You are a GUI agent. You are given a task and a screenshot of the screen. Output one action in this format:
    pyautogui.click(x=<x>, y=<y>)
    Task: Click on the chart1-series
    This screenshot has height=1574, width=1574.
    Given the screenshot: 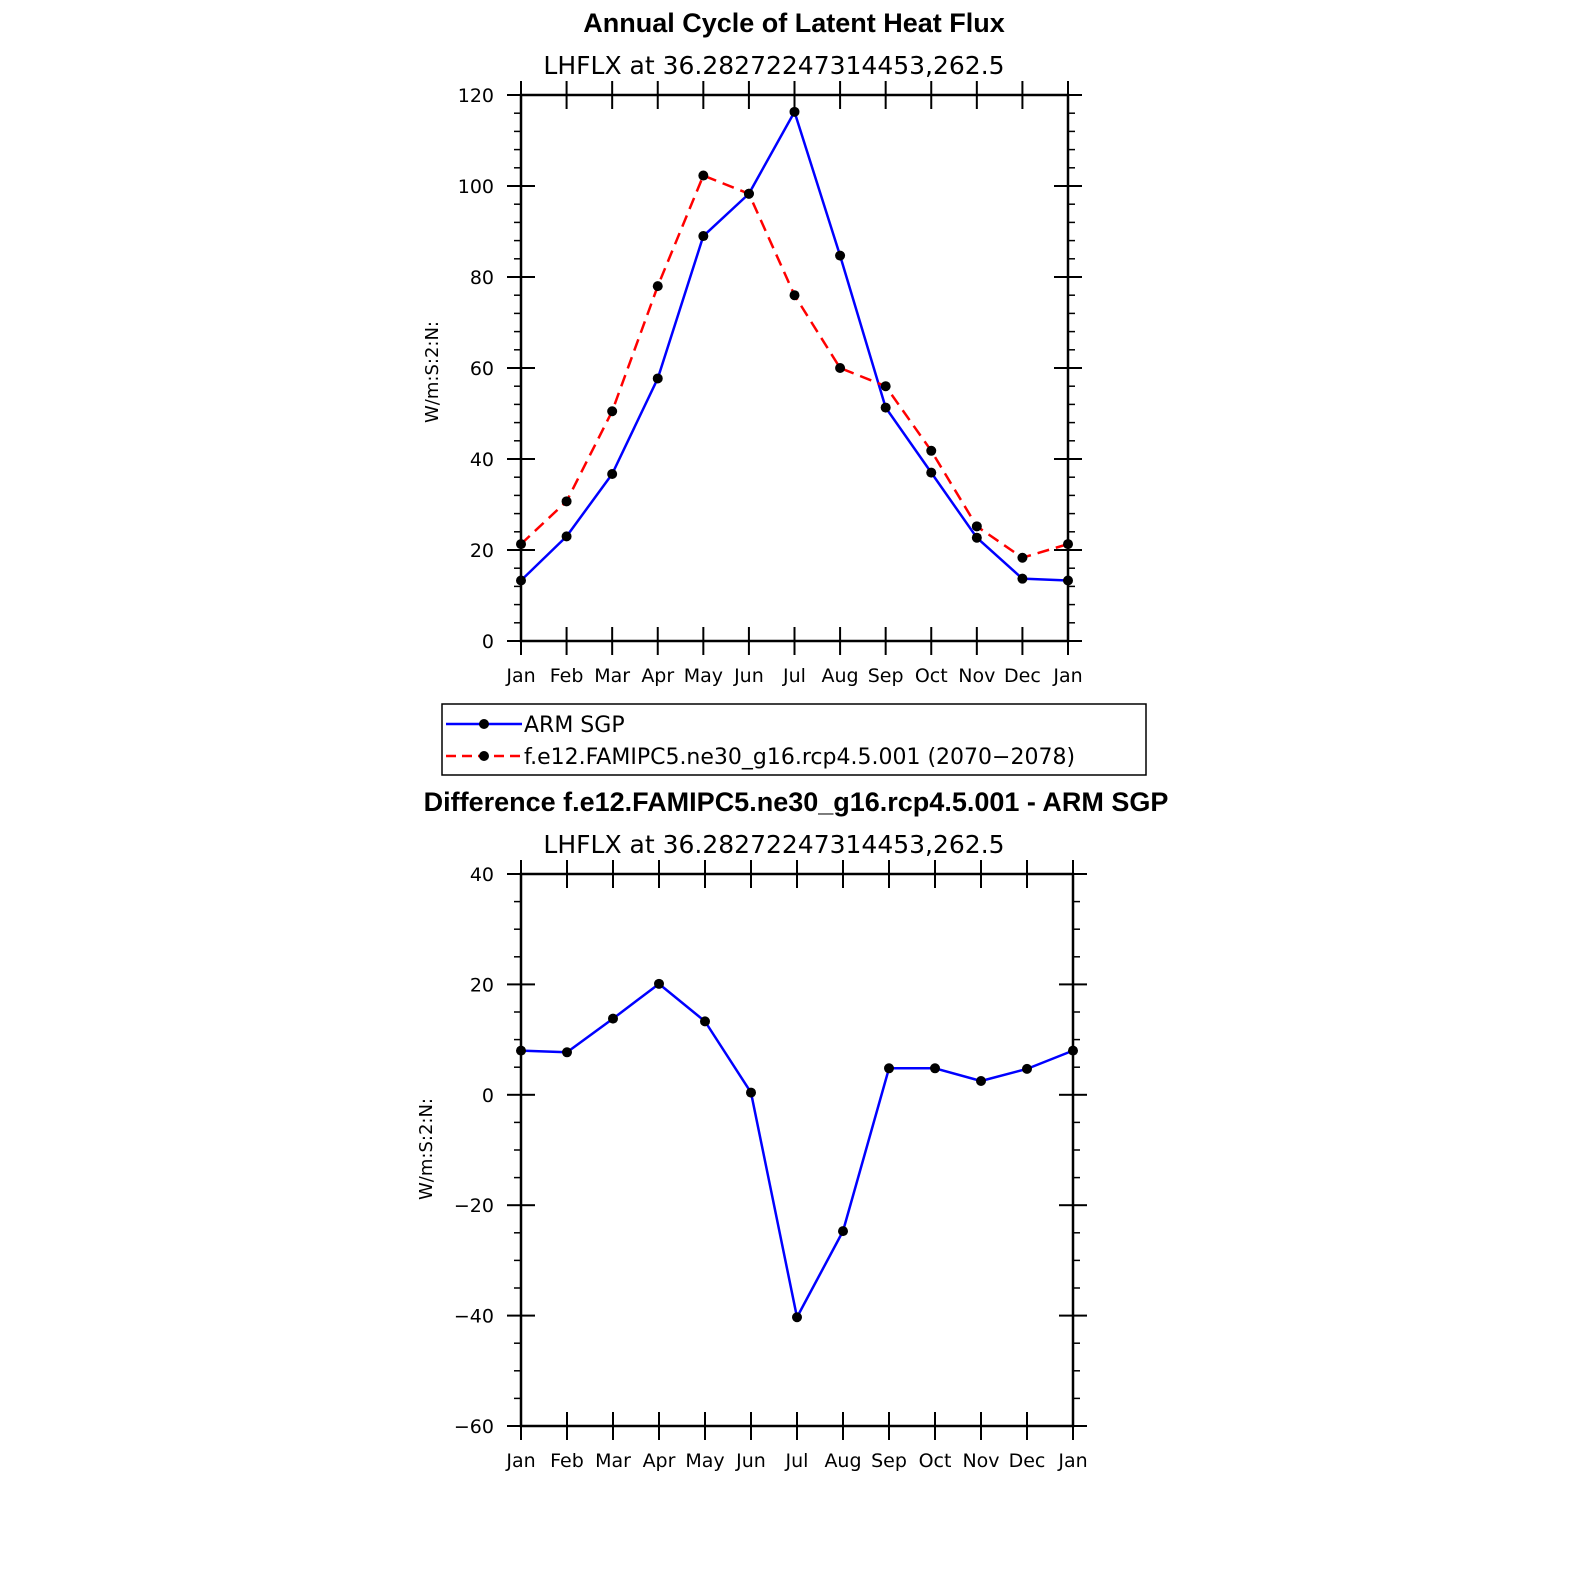 What is the action you would take?
    pyautogui.click(x=794, y=346)
    